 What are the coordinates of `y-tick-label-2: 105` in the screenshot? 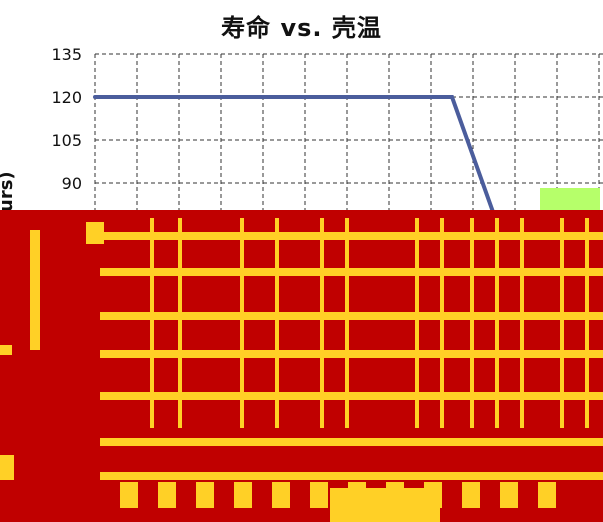 It's located at (66, 140).